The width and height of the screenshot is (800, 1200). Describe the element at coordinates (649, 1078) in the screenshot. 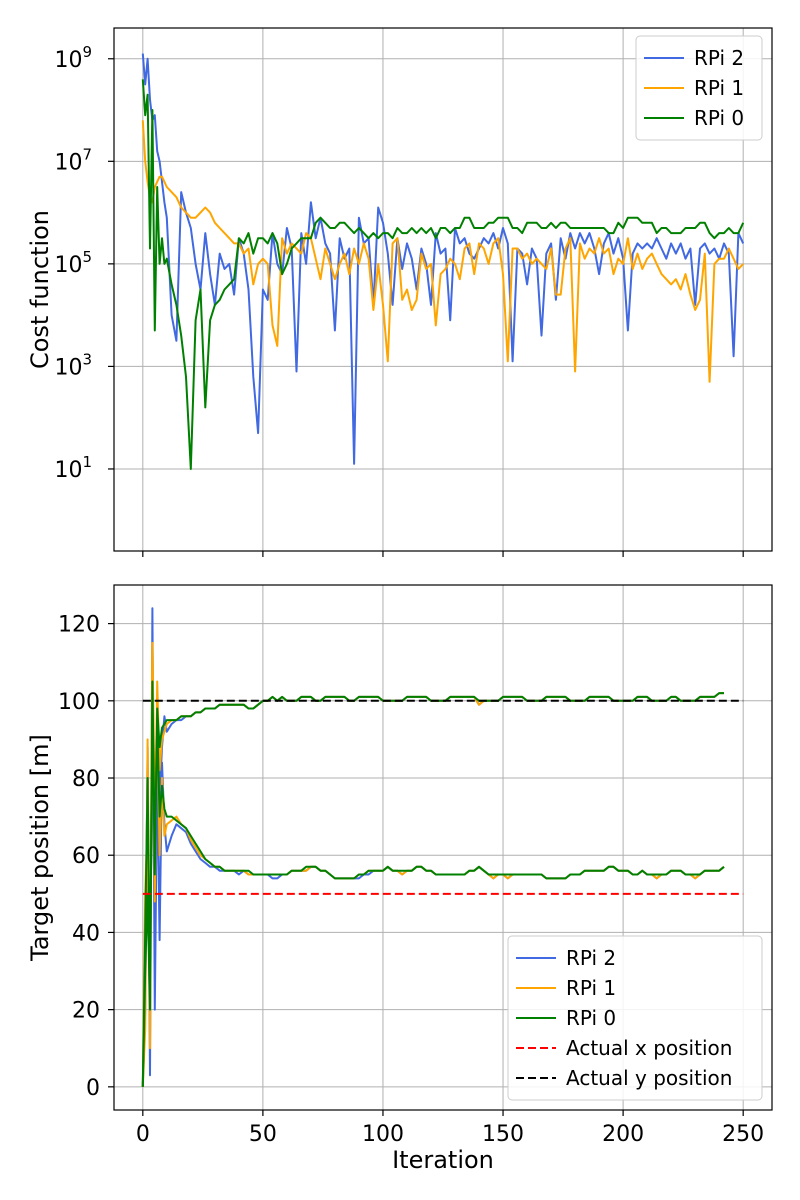

I see `legend-label: Actual y position` at that location.